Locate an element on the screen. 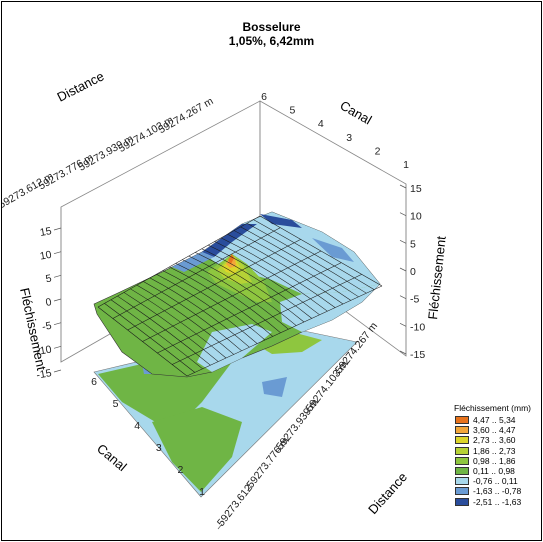 This screenshot has height=542, width=543. legend-label: 3,60 .. 4,47 is located at coordinates (494, 430).